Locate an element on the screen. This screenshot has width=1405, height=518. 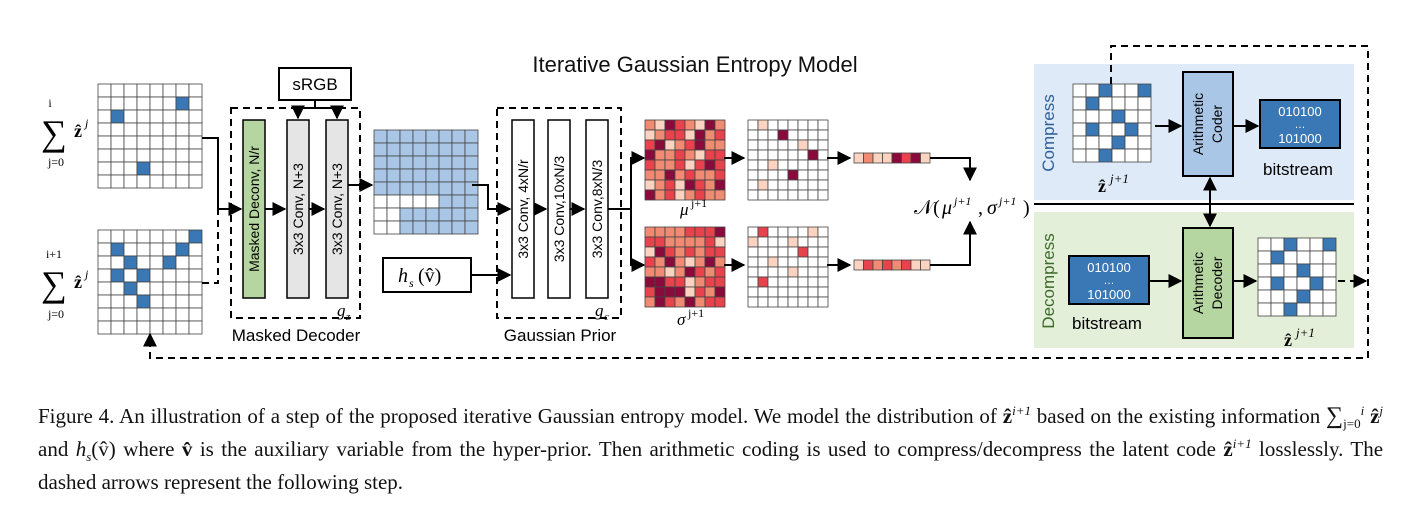
svg-text: c is located at coordinates (606, 317).